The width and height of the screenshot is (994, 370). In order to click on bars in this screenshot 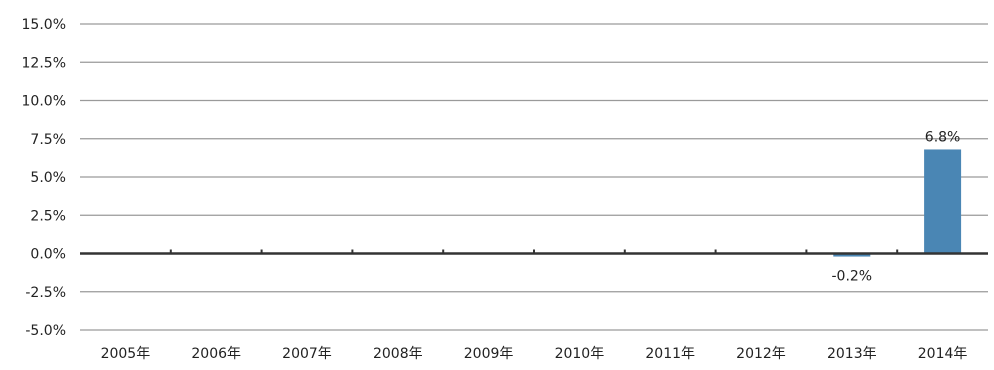, I will do `click(897, 203)`.